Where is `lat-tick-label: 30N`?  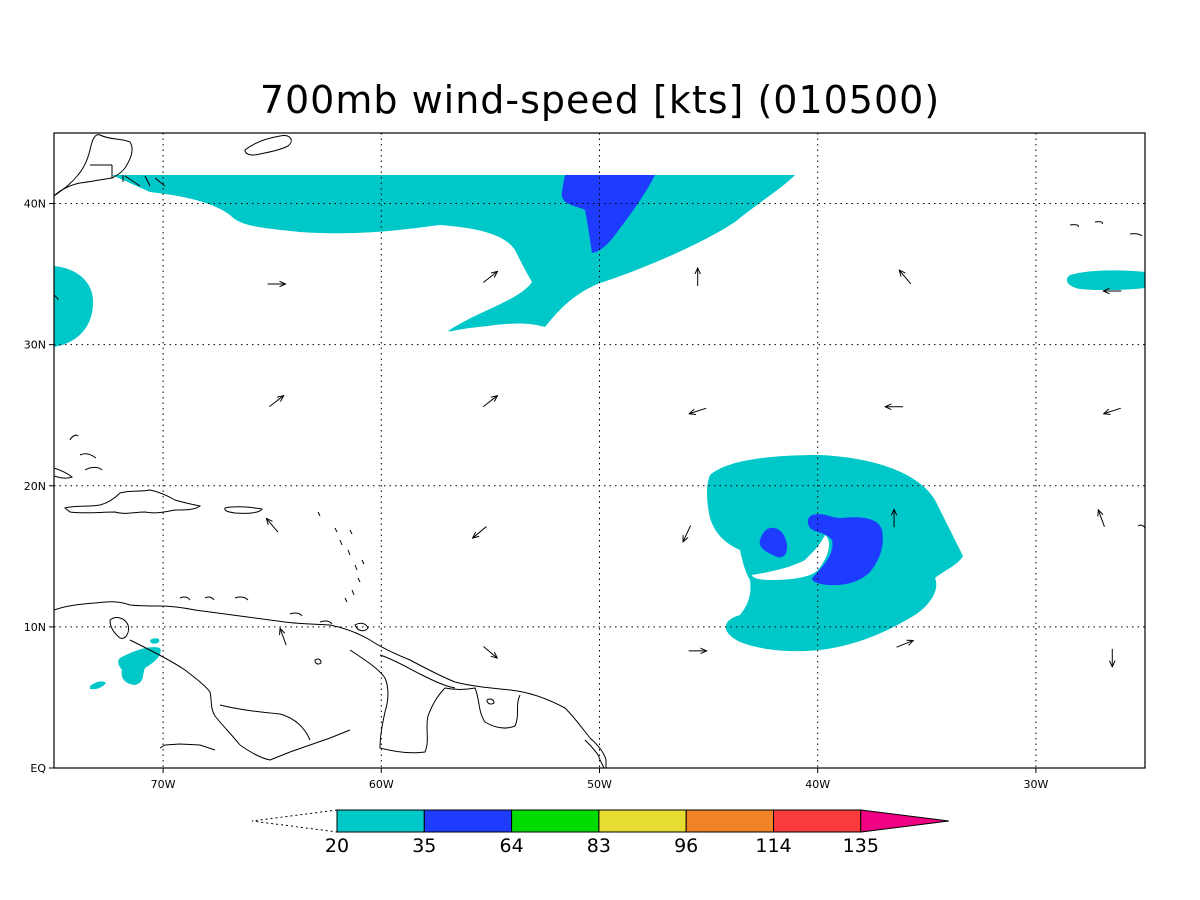 lat-tick-label: 30N is located at coordinates (35, 345).